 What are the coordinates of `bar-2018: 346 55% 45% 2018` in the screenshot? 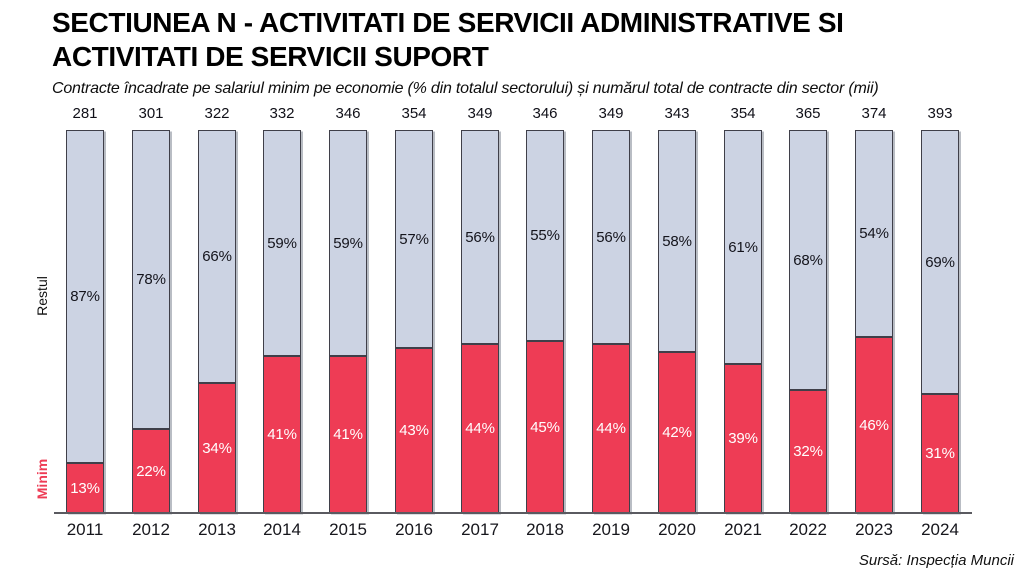 It's located at (545, 322).